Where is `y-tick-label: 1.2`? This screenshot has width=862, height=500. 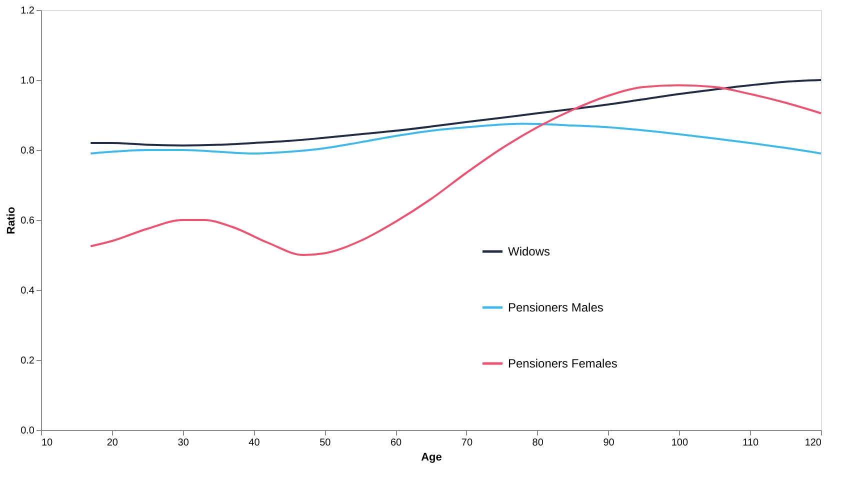
y-tick-label: 1.2 is located at coordinates (27, 11).